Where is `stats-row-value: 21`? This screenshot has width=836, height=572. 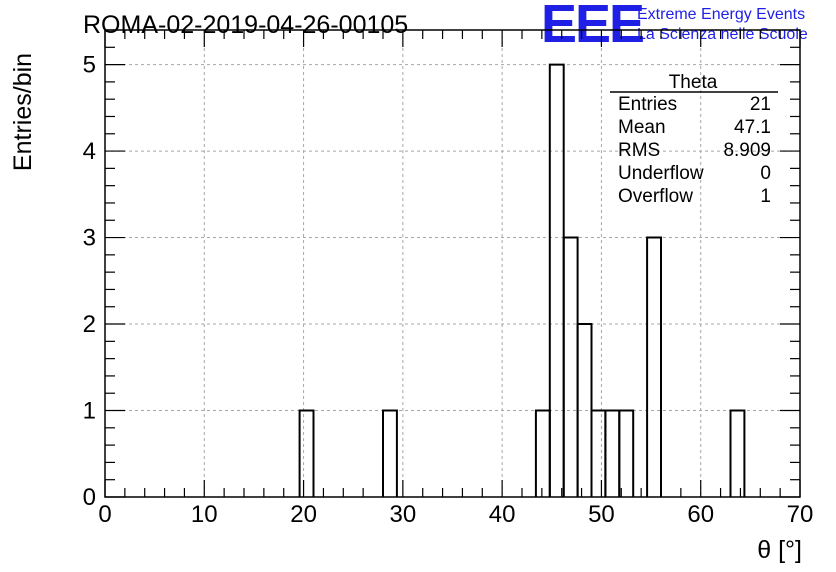 stats-row-value: 21 is located at coordinates (760, 104).